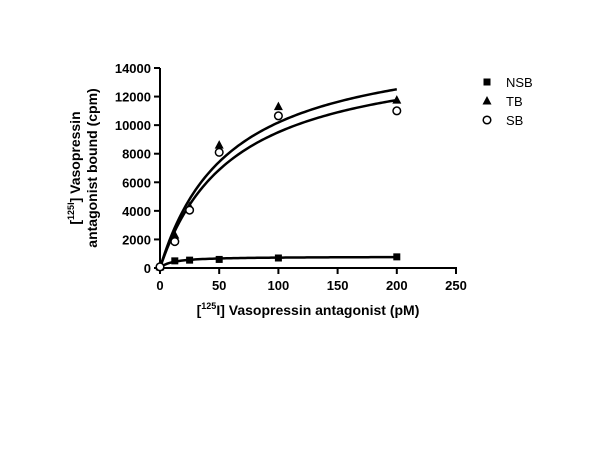  Describe the element at coordinates (133, 68) in the screenshot. I see `y-tick-label: 14000` at that location.